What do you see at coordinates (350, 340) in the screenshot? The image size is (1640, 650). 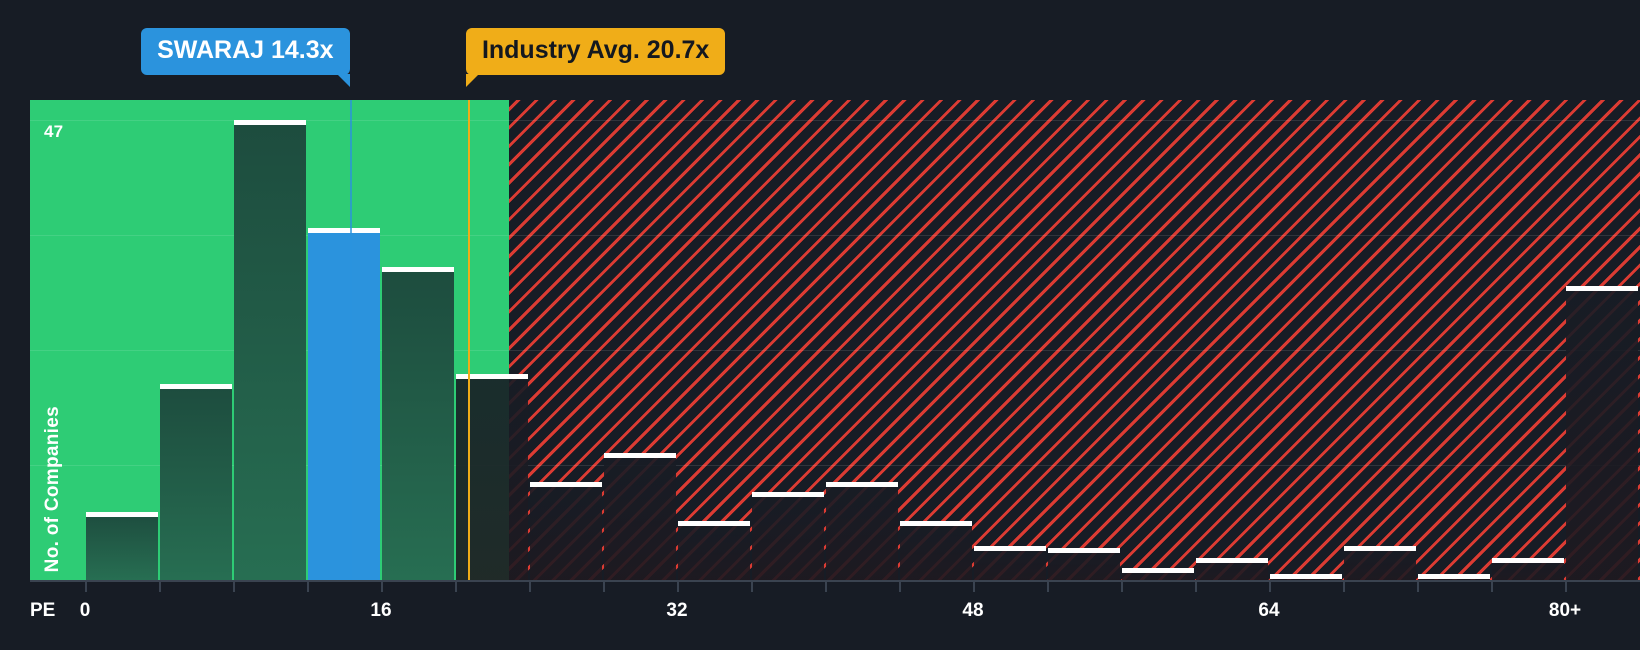 I see `swaraj-marker-line` at bounding box center [350, 340].